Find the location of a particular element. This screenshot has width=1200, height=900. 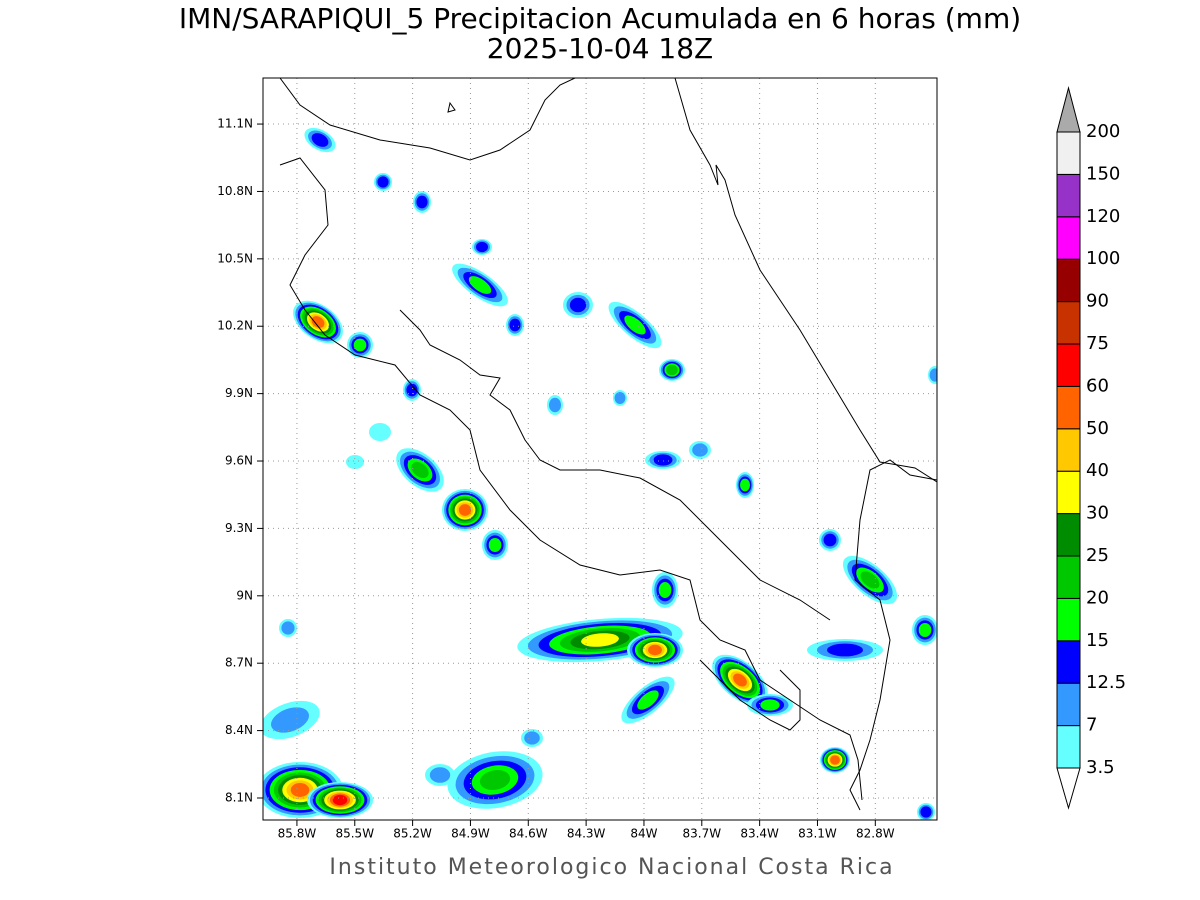

colorbar-label: 25 is located at coordinates (1097, 555).